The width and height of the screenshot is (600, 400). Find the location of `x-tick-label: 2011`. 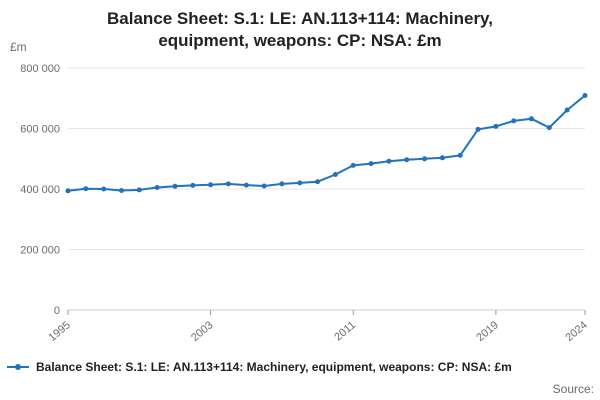

x-tick-label: 2011 is located at coordinates (345, 331).